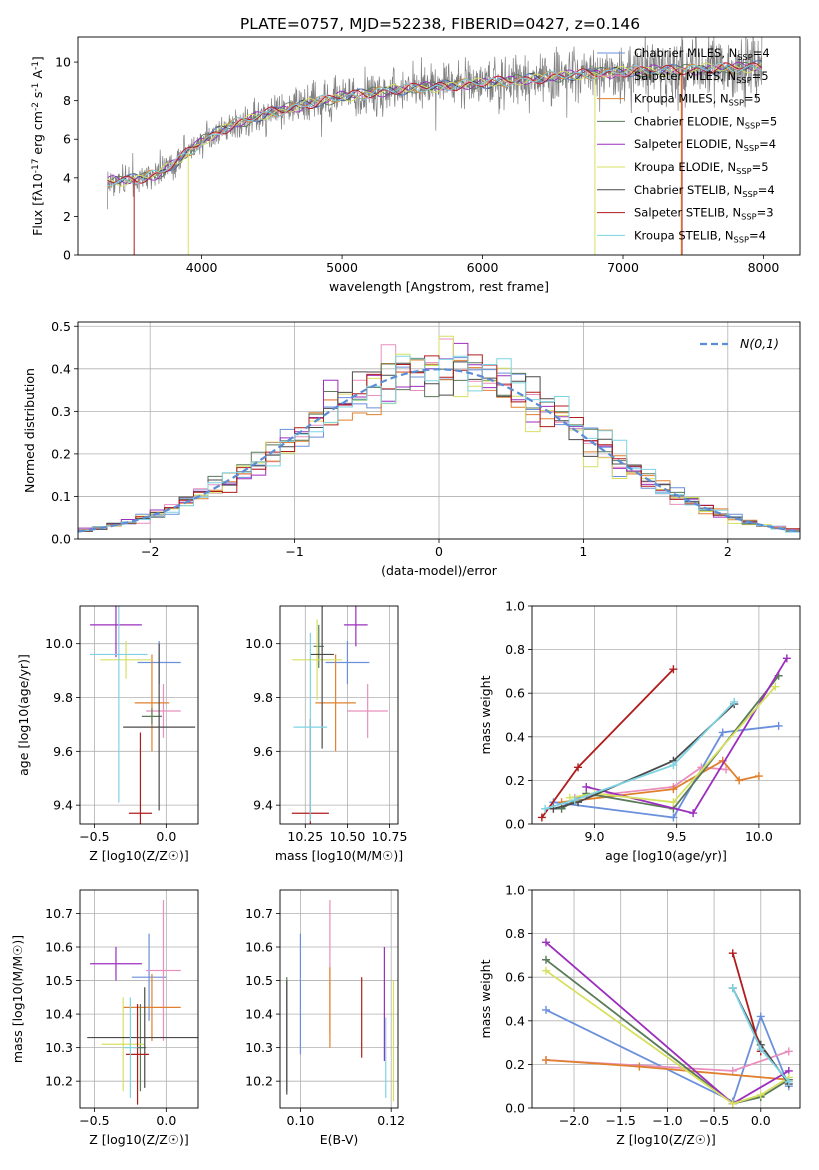  Describe the element at coordinates (61, 326) in the screenshot. I see `y-tick-label: 0.5` at that location.